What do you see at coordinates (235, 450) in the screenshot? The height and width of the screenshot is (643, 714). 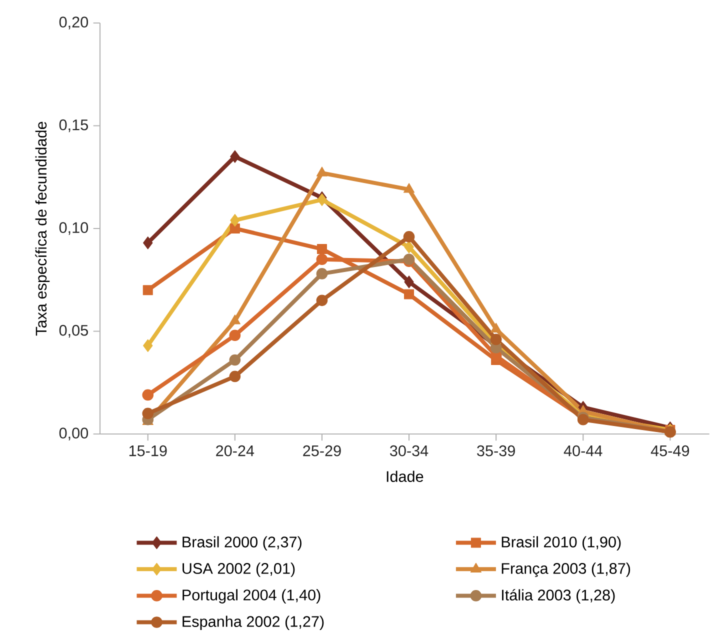 I see `x-tick-label: 20-24` at bounding box center [235, 450].